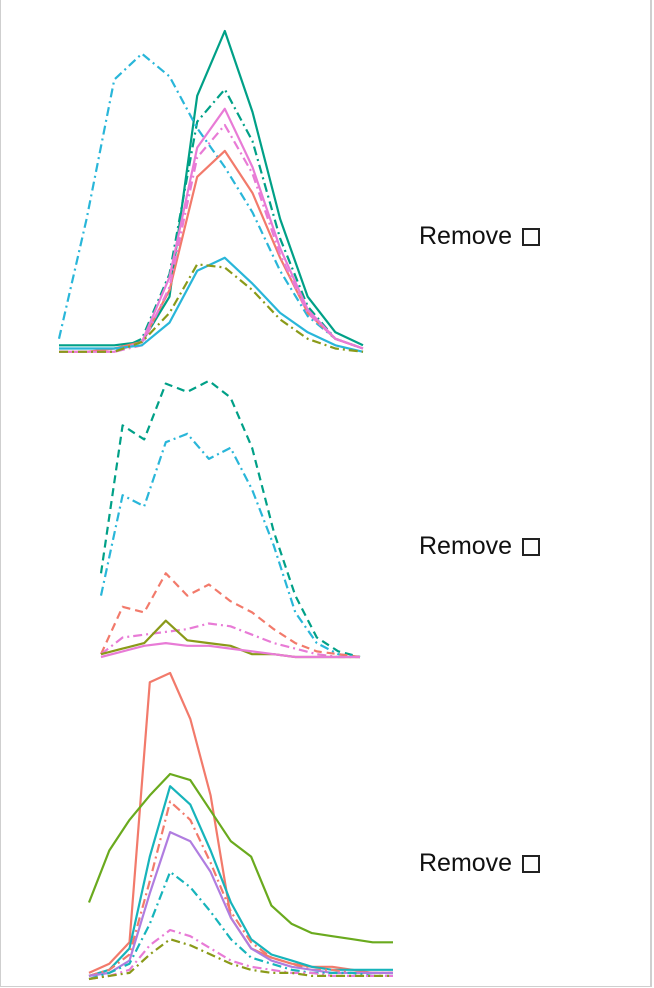 Image resolution: width=654 pixels, height=988 pixels. I want to click on remove-toggle-1: Remove, so click(480, 236).